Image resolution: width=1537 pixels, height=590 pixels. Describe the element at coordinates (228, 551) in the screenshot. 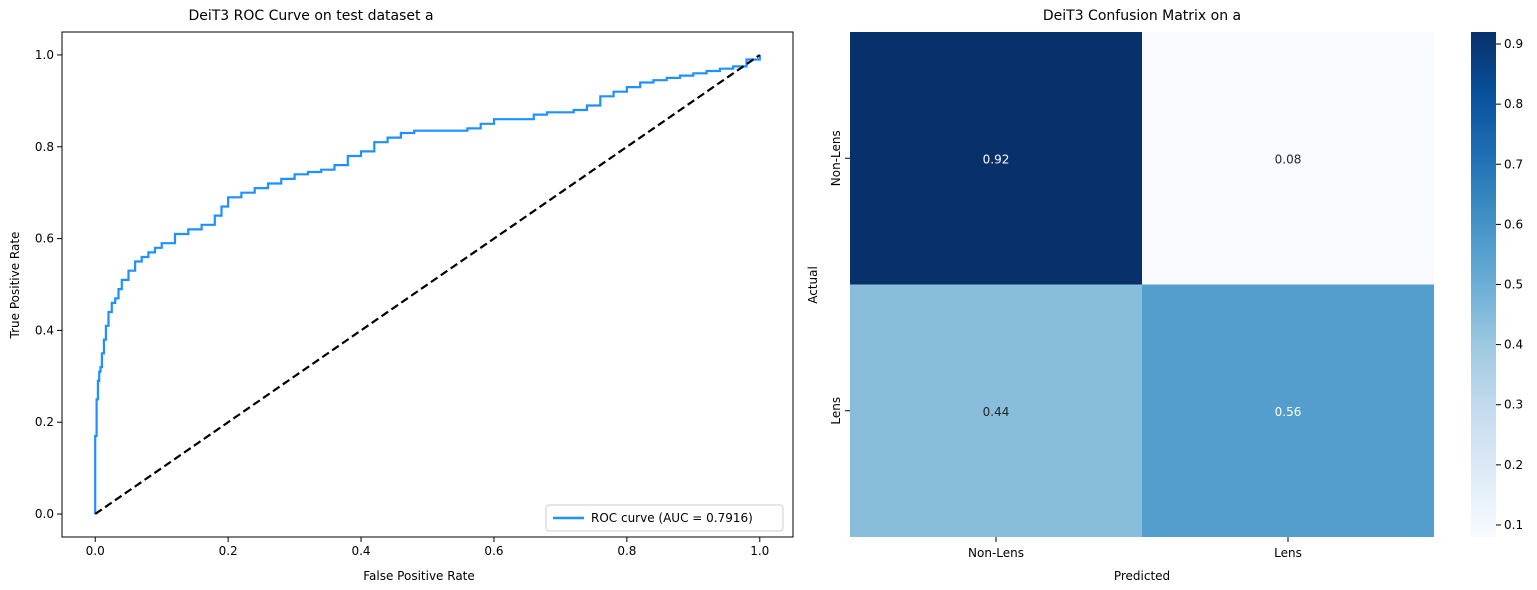

I see `roc-xtick-label: 0.2` at that location.